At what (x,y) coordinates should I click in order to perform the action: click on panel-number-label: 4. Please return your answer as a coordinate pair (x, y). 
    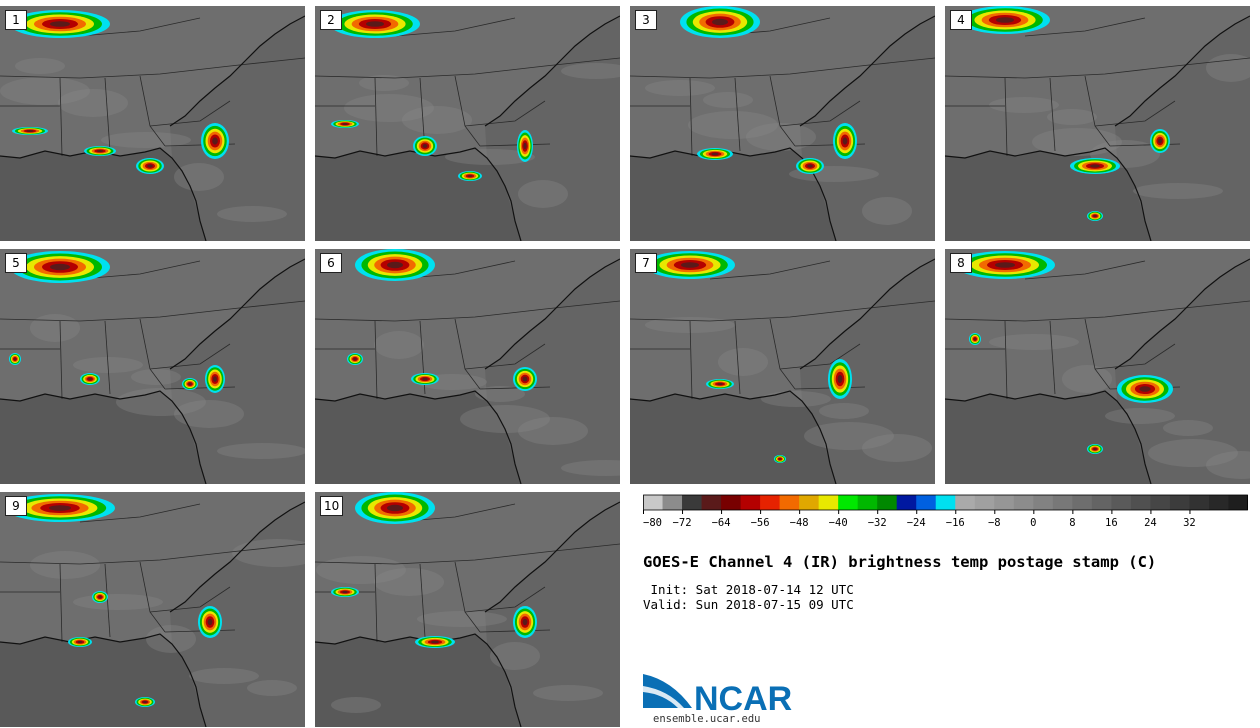
    Looking at the image, I should click on (961, 20).